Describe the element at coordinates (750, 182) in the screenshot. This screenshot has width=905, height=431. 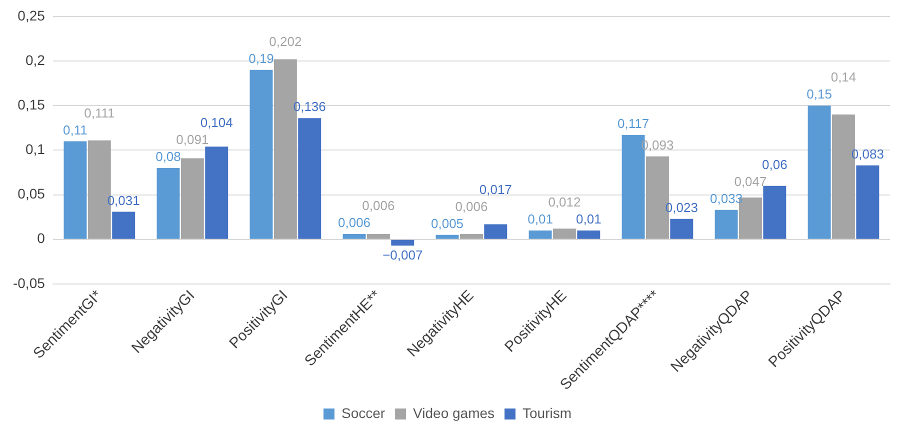
I see `data-label: 0,047` at that location.